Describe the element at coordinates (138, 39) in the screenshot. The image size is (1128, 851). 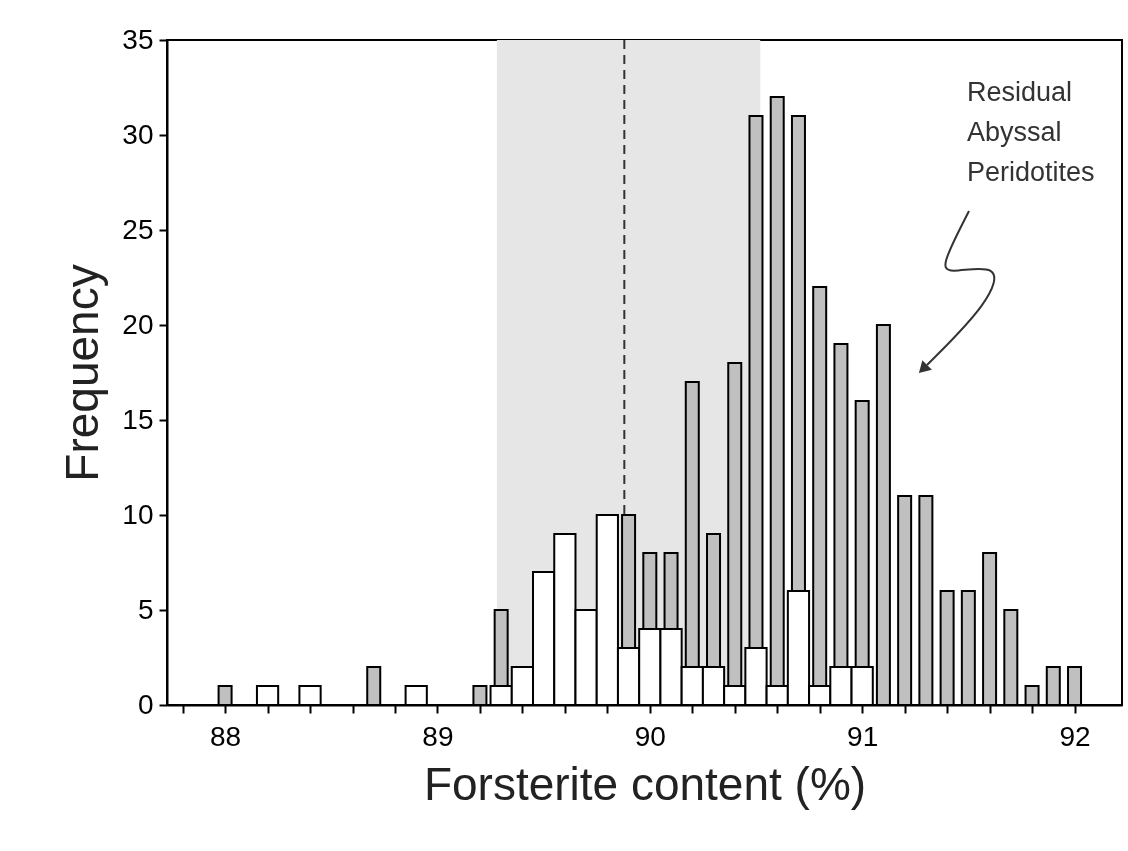
I see `y-tick-label: 35` at that location.